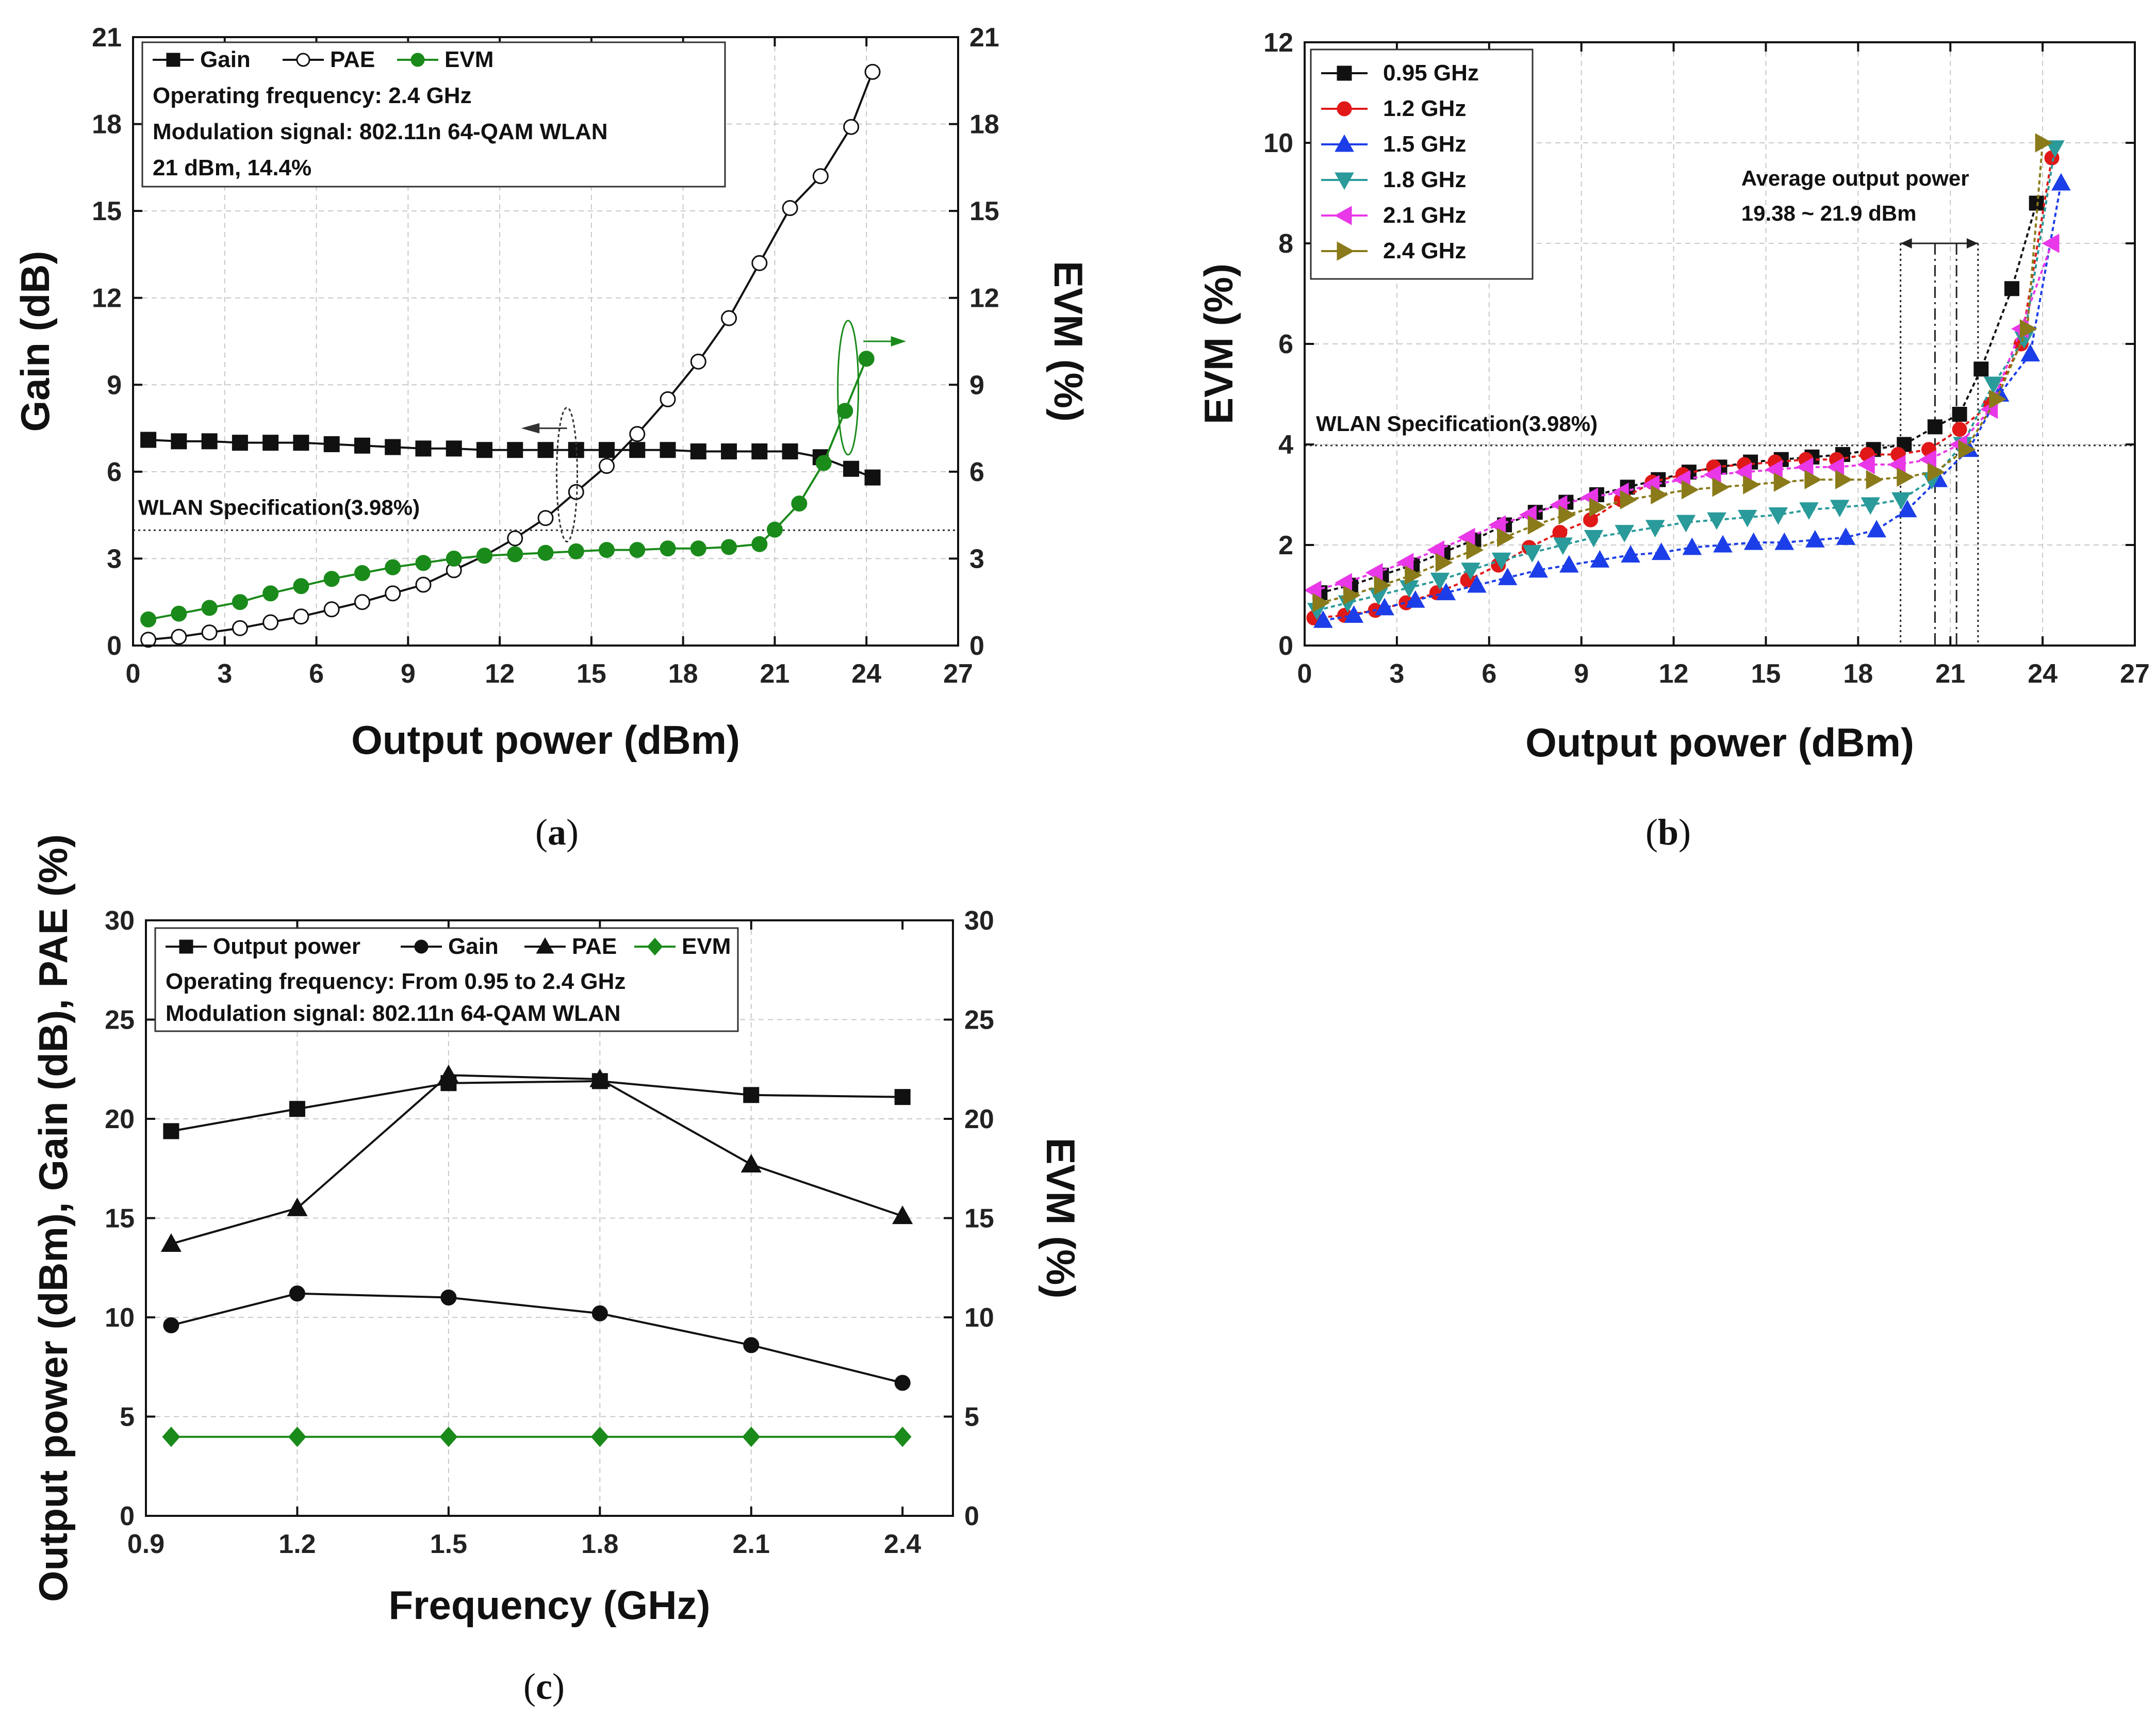 The image size is (2156, 1719). What do you see at coordinates (1719, 742) in the screenshot?
I see `panel-b-x-axis-title: Output power (dBm)` at bounding box center [1719, 742].